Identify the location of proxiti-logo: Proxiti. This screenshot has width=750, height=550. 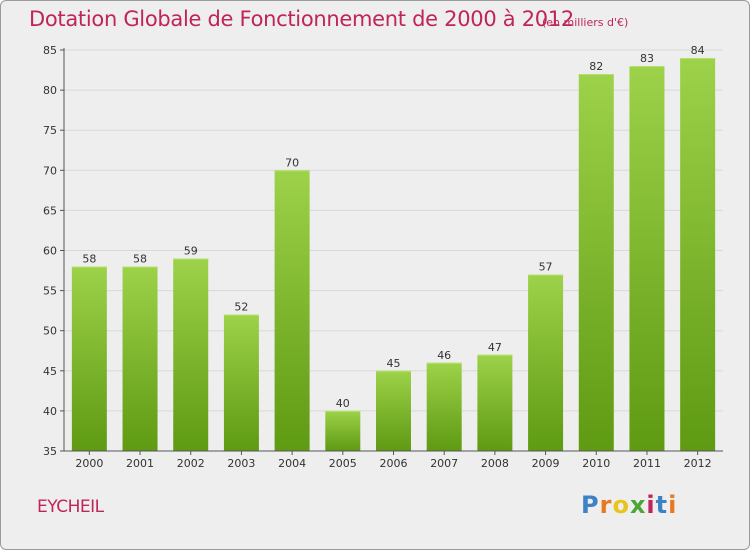
(629, 505).